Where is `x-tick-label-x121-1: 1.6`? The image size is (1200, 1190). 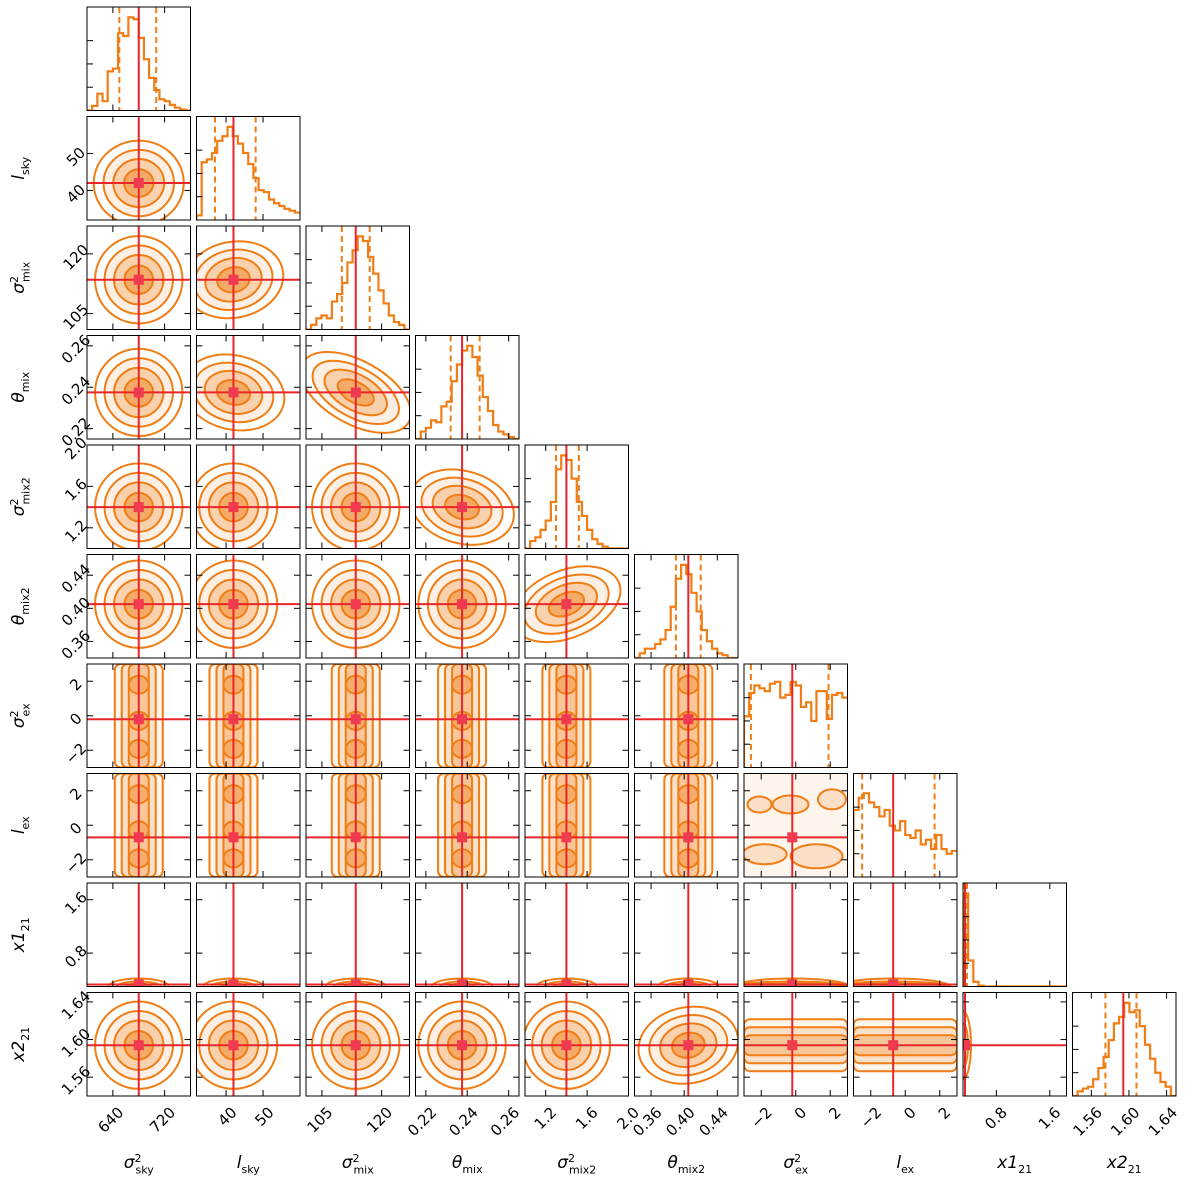
x-tick-label-x121-1: 1.6 is located at coordinates (1050, 1119).